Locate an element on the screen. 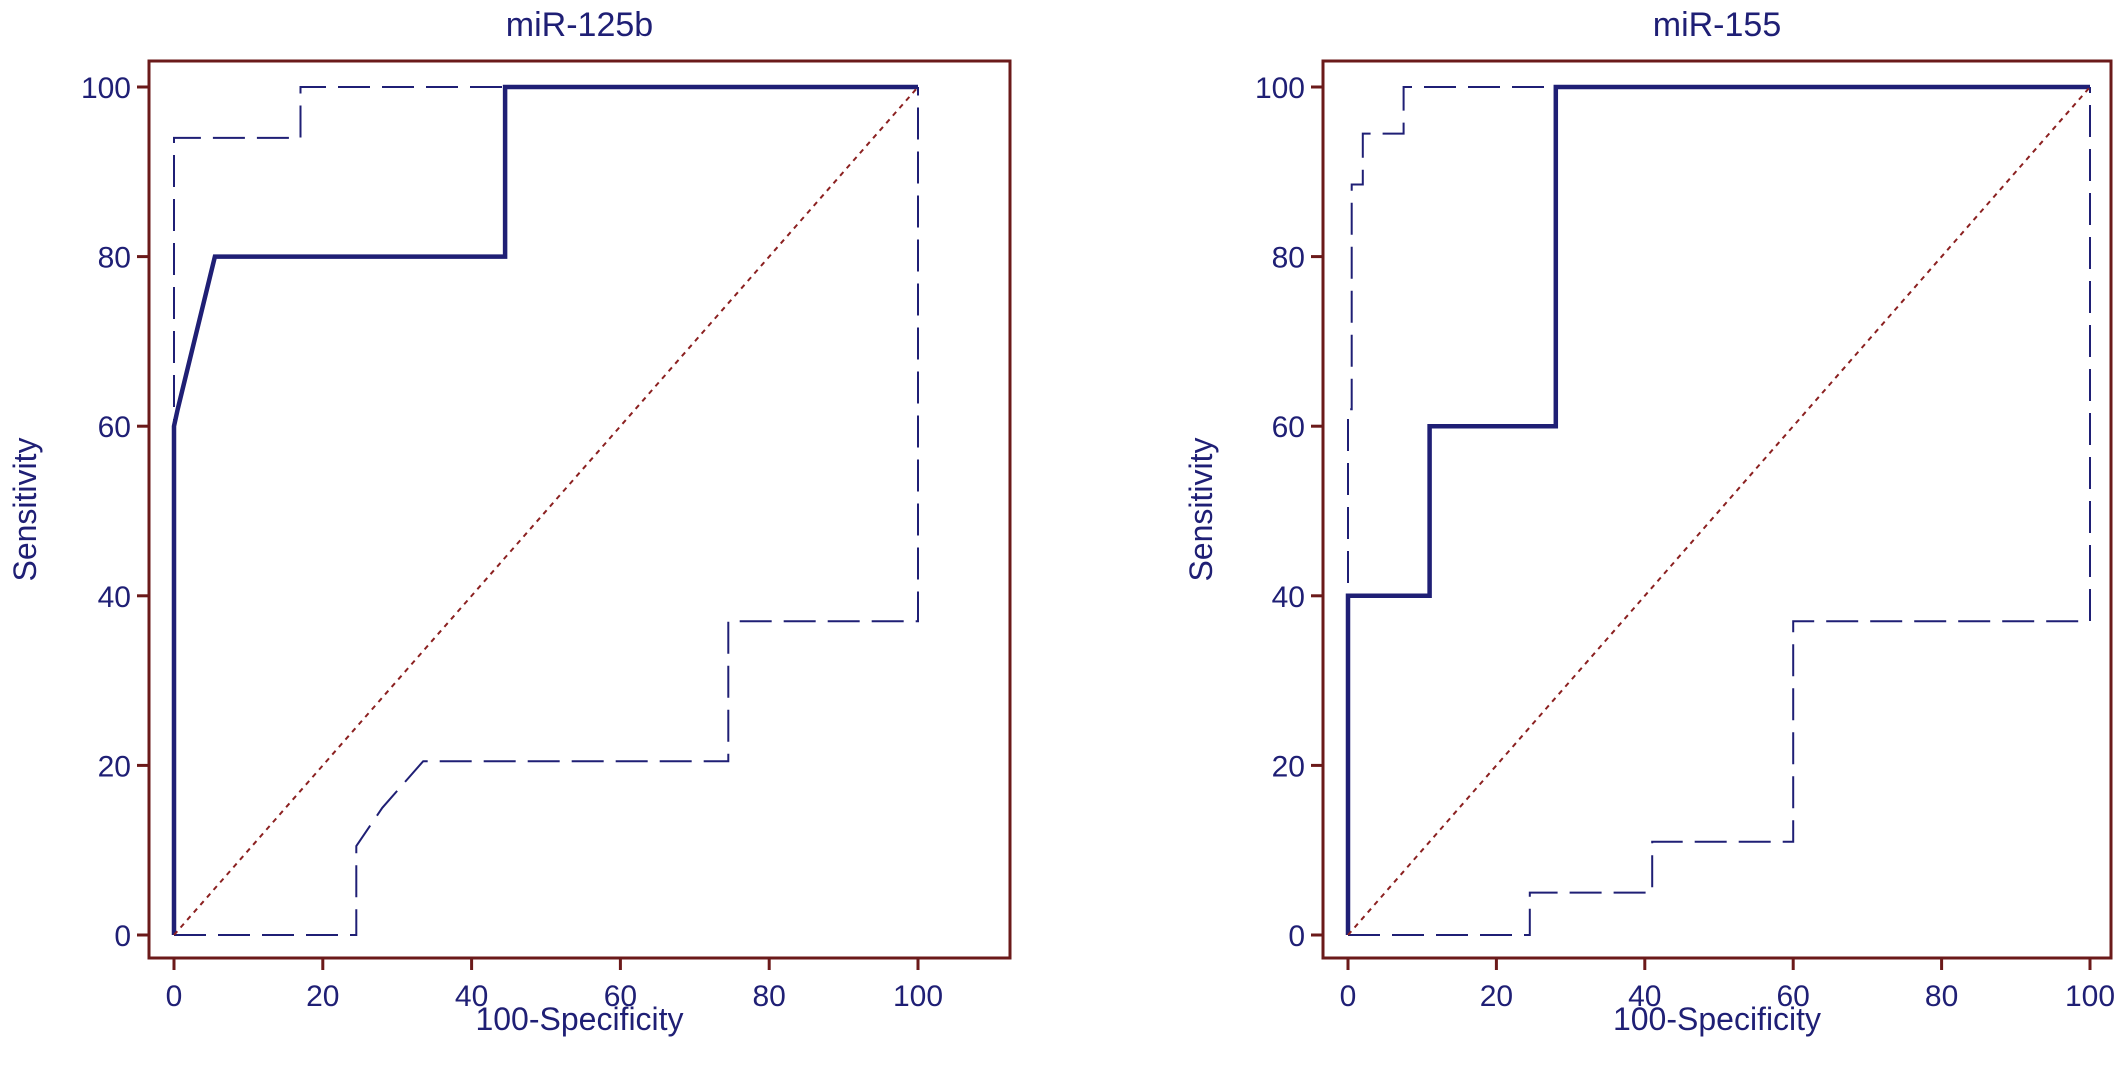  chart-title: miR-155 is located at coordinates (1717, 25).